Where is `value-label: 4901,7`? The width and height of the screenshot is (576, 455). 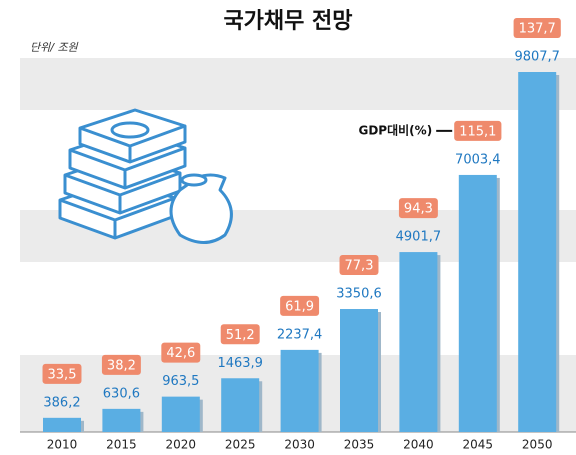 value-label: 4901,7 is located at coordinates (419, 237).